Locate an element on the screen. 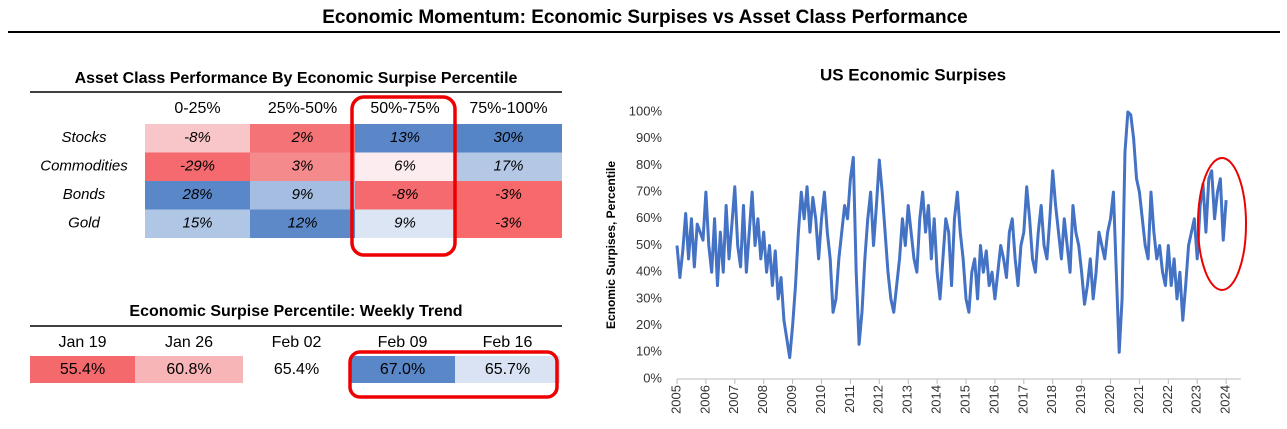  x-tick-label: 2007 is located at coordinates (733, 399).